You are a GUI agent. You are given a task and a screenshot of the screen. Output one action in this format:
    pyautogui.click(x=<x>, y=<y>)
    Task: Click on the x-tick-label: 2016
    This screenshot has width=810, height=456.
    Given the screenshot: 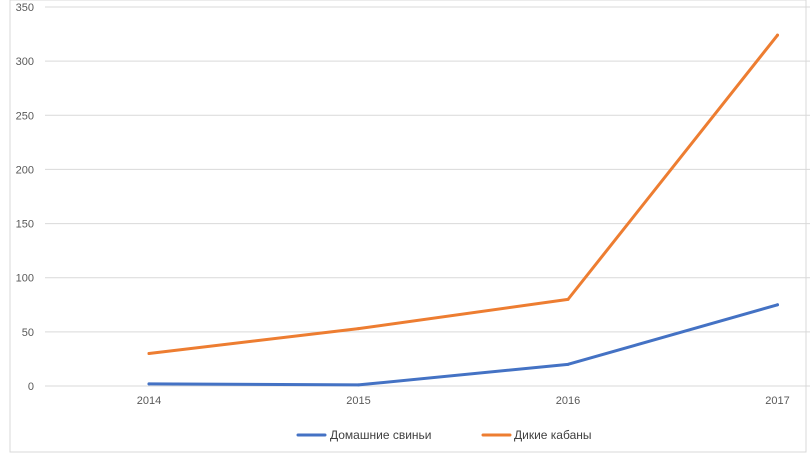 What is the action you would take?
    pyautogui.click(x=568, y=401)
    